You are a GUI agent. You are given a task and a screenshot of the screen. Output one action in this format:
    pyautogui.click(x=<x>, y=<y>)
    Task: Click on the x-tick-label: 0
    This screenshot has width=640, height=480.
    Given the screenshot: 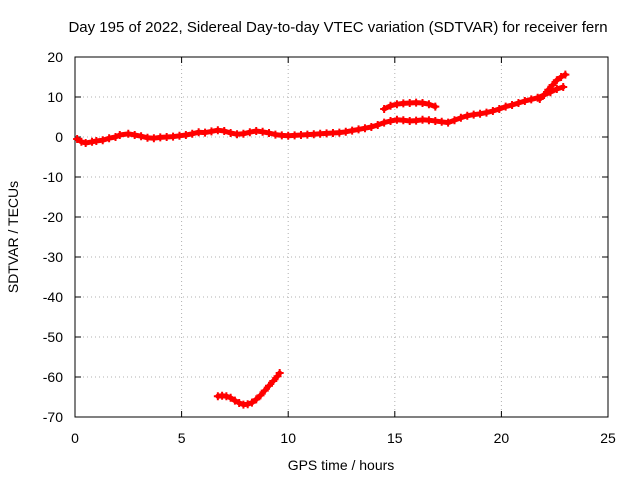 What is the action you would take?
    pyautogui.click(x=75, y=438)
    